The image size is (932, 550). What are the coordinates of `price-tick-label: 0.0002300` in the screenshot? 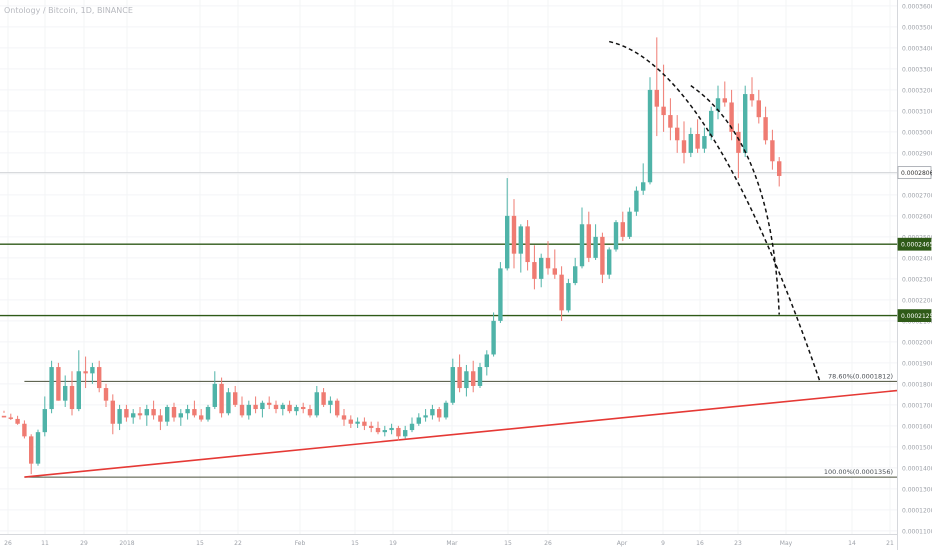 It's located at (917, 279).